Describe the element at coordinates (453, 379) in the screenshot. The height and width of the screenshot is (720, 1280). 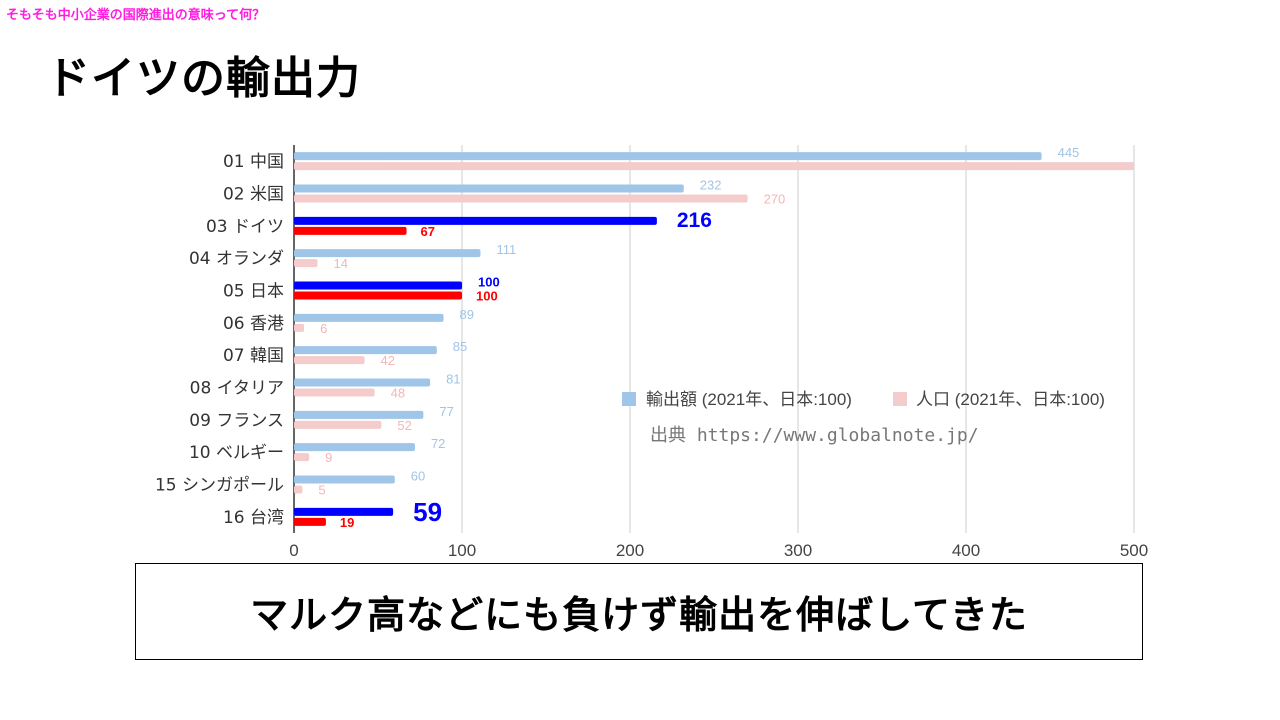
I see `data-label-export: 81` at that location.